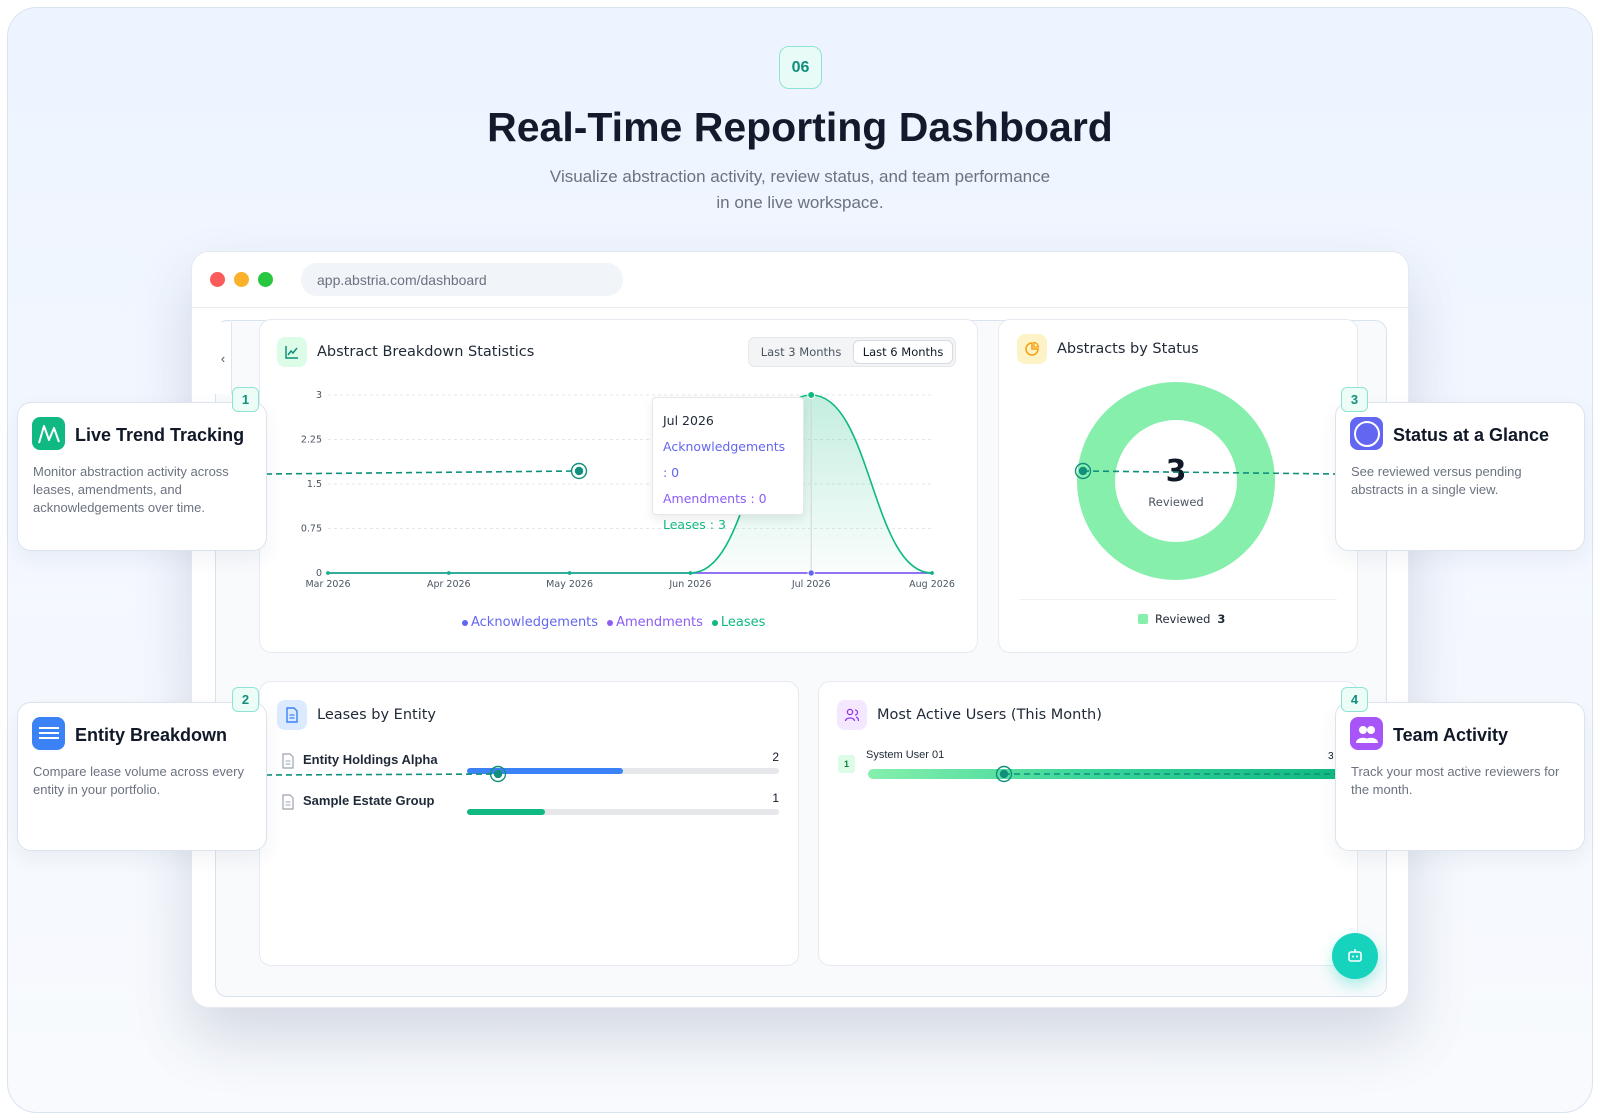 The height and width of the screenshot is (1120, 1600). What do you see at coordinates (932, 584) in the screenshot?
I see `x-tick-label: Aug 2026` at bounding box center [932, 584].